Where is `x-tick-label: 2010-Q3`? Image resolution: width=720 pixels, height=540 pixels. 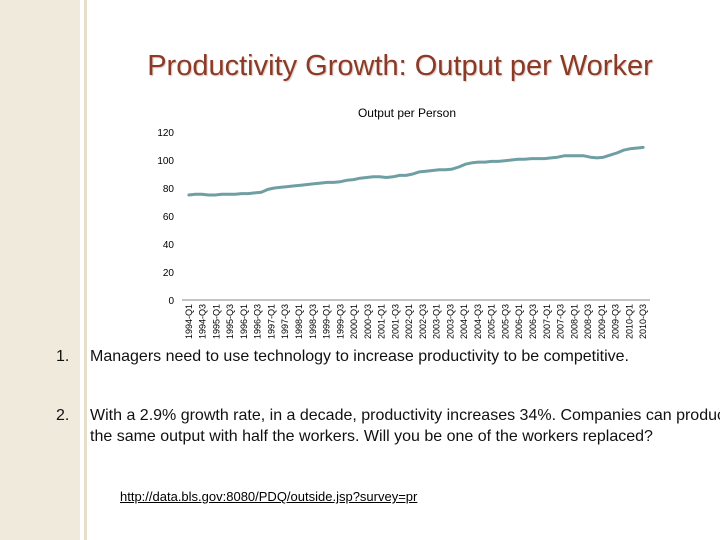
x-tick-label: 2010-Q3 is located at coordinates (643, 321).